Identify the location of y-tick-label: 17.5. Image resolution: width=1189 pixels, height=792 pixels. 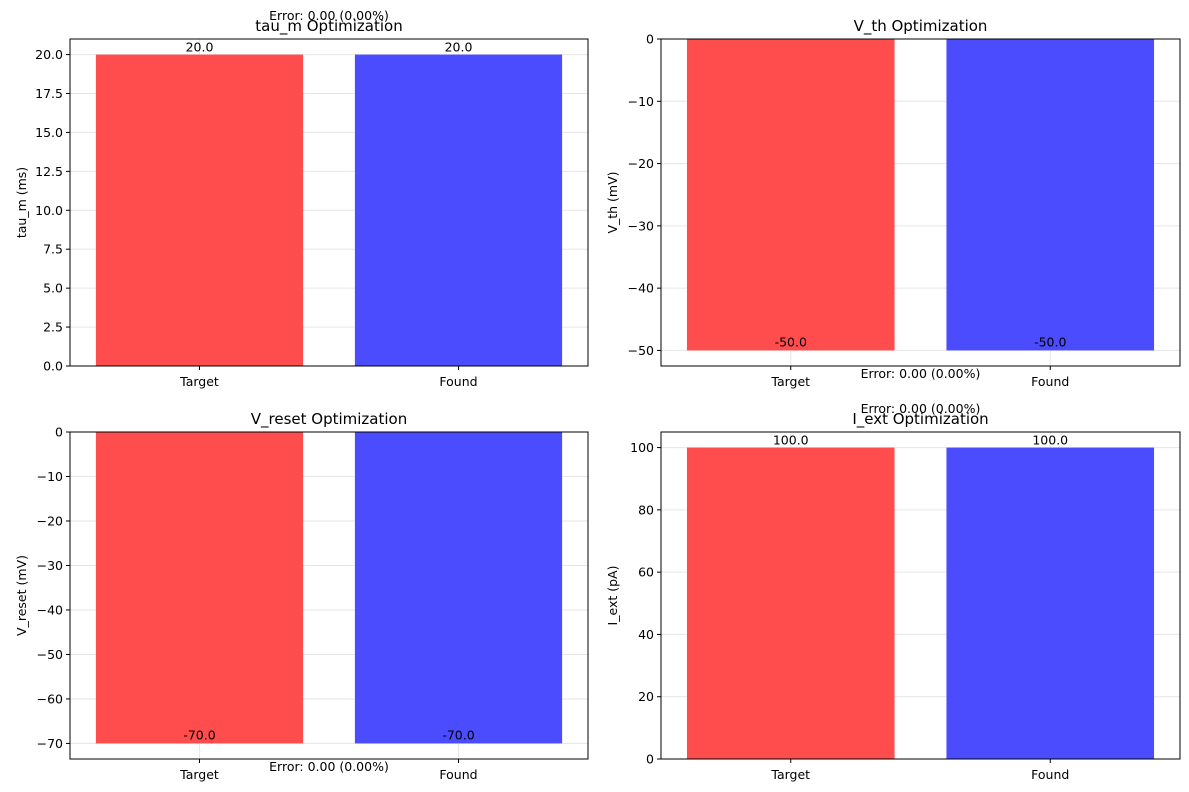
(49, 93).